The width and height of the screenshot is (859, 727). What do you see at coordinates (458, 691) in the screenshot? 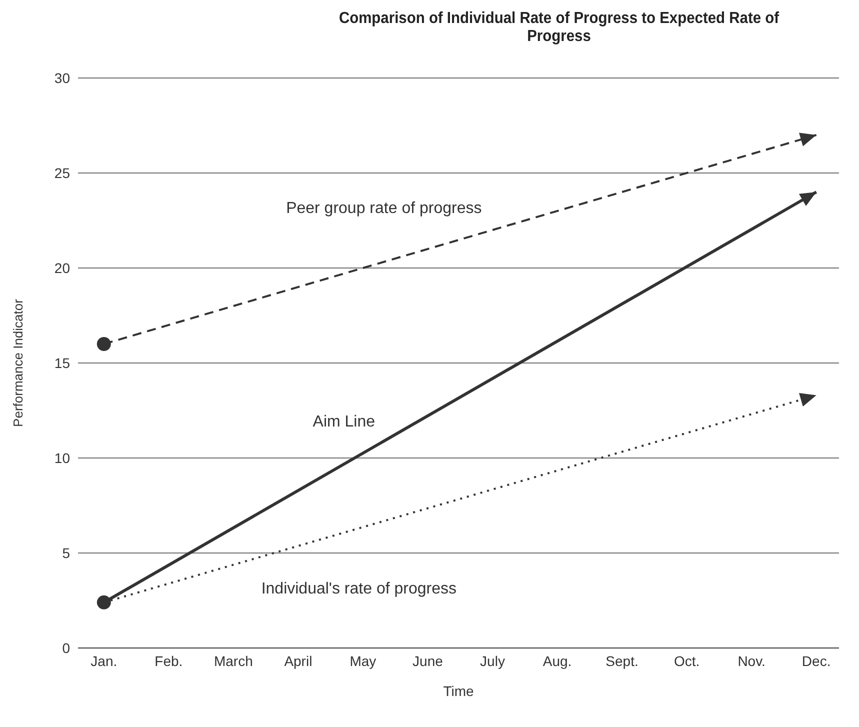
I see `x-axis-title: Time` at bounding box center [458, 691].